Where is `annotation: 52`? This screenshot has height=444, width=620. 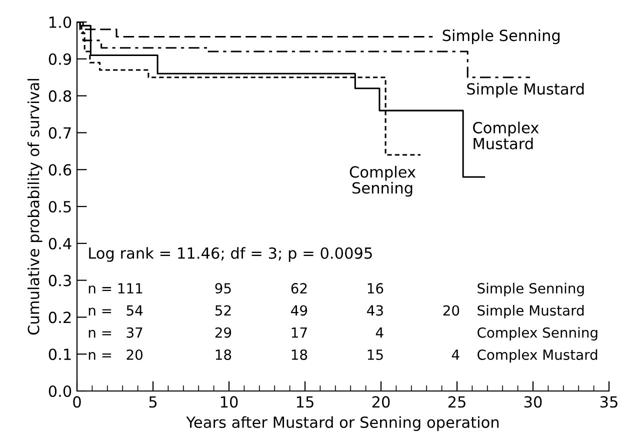 annotation: 52 is located at coordinates (223, 310).